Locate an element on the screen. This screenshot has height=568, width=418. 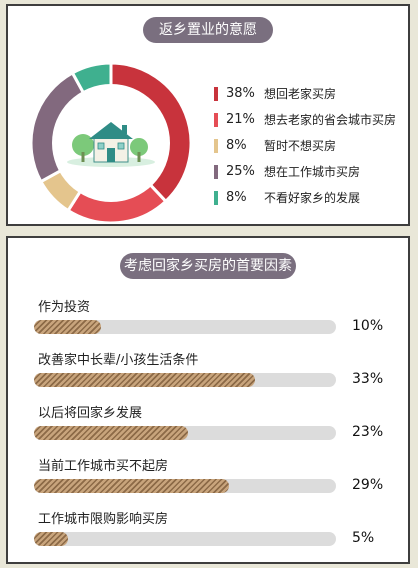
legend-percent: 25% is located at coordinates (240, 171).